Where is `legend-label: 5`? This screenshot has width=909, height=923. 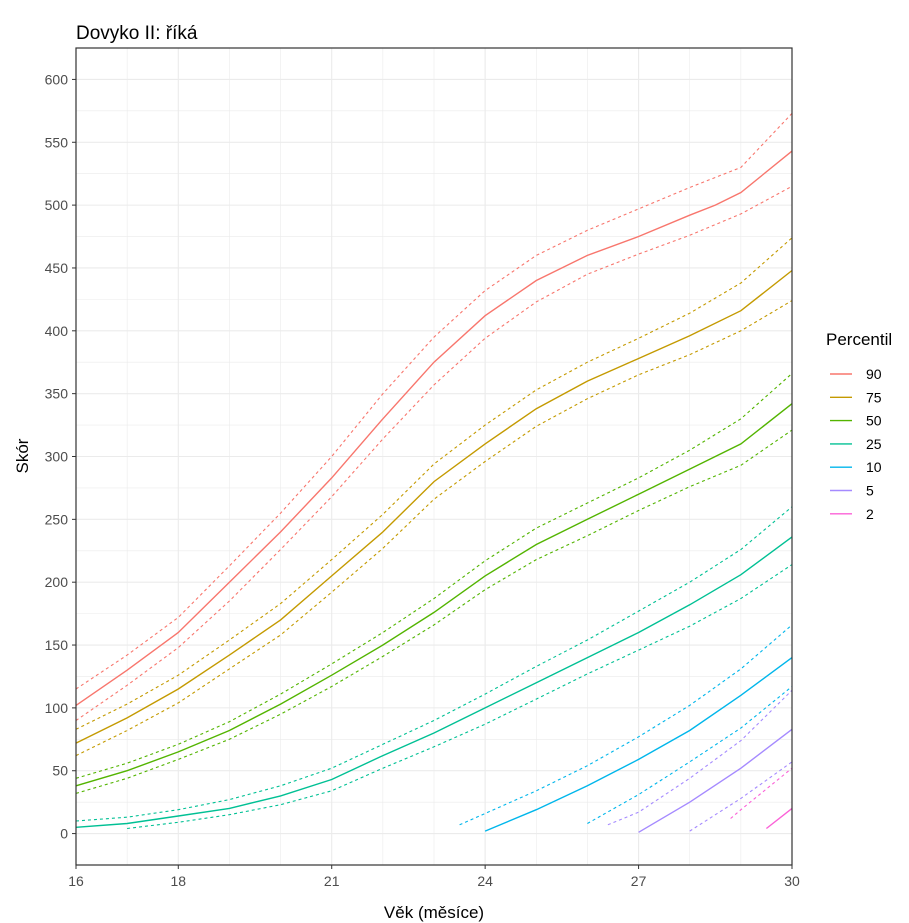
legend-label: 5 is located at coordinates (870, 491).